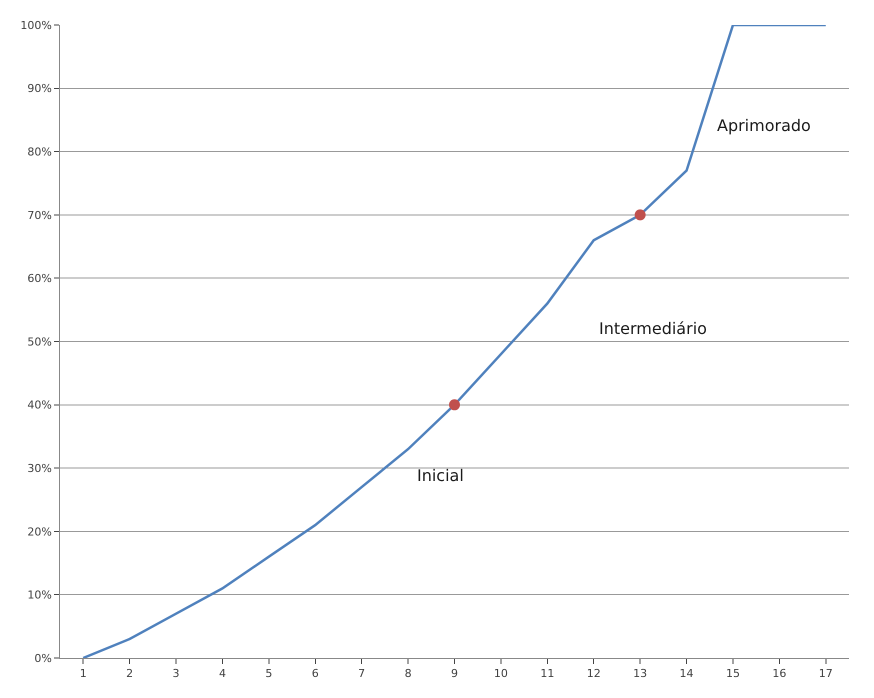  What do you see at coordinates (687, 673) in the screenshot?
I see `x-tick-label: 14` at bounding box center [687, 673].